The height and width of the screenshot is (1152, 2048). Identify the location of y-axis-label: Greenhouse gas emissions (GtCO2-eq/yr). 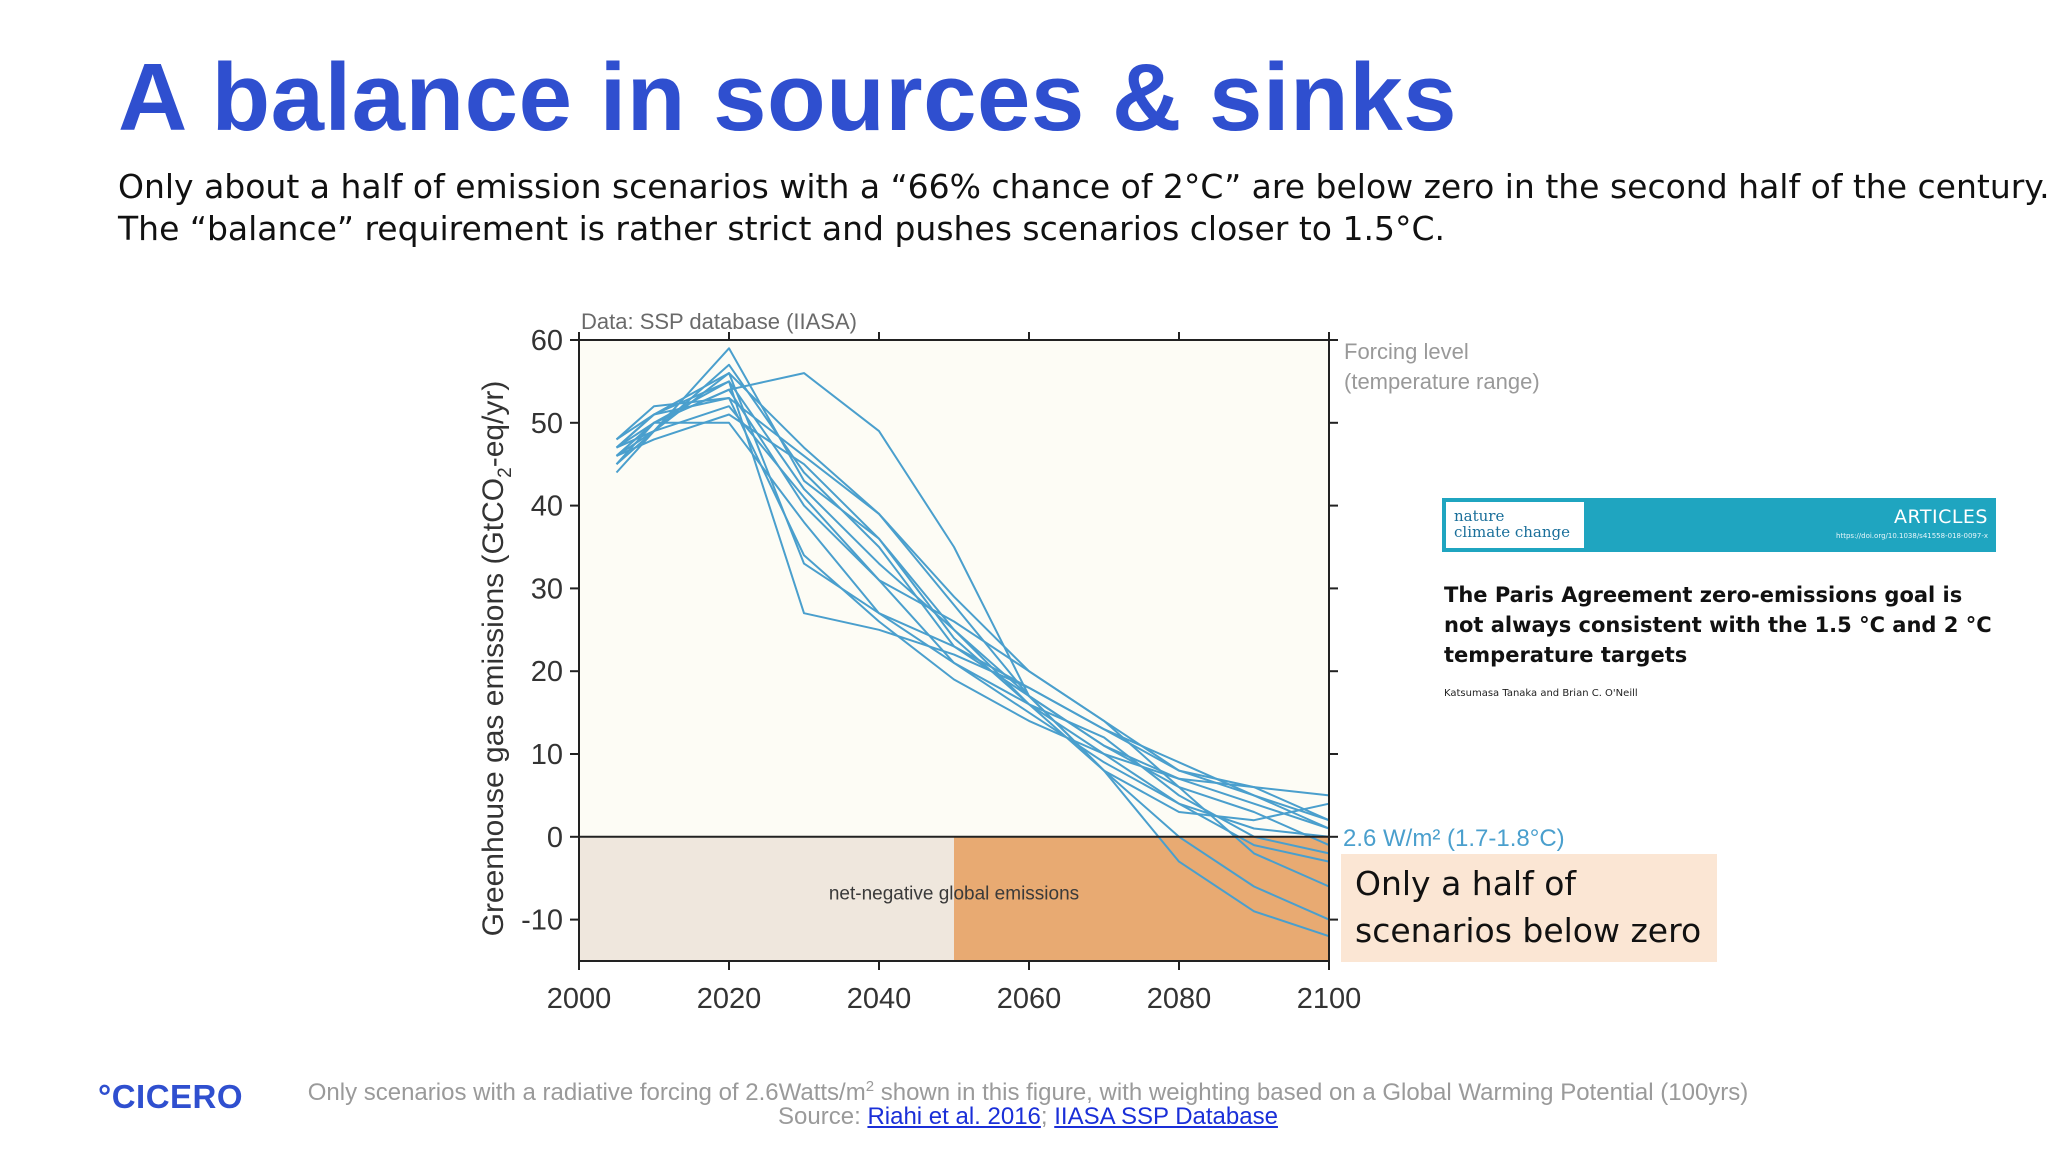
(496, 659).